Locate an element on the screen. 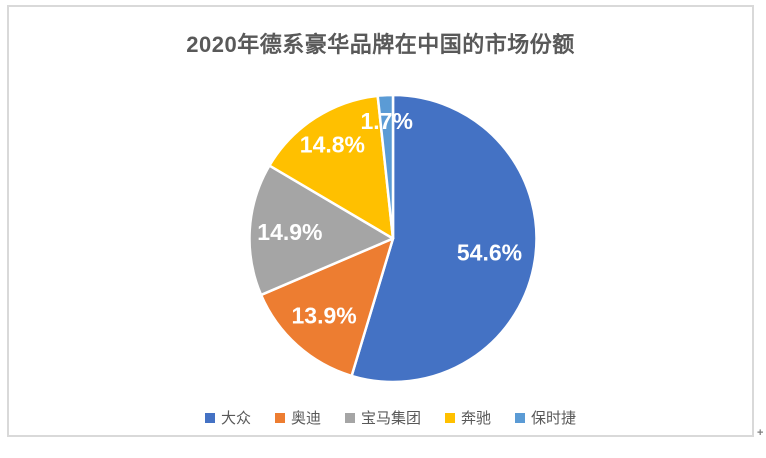 The image size is (766, 458). legend-item-4: 保时捷 is located at coordinates (545, 417).